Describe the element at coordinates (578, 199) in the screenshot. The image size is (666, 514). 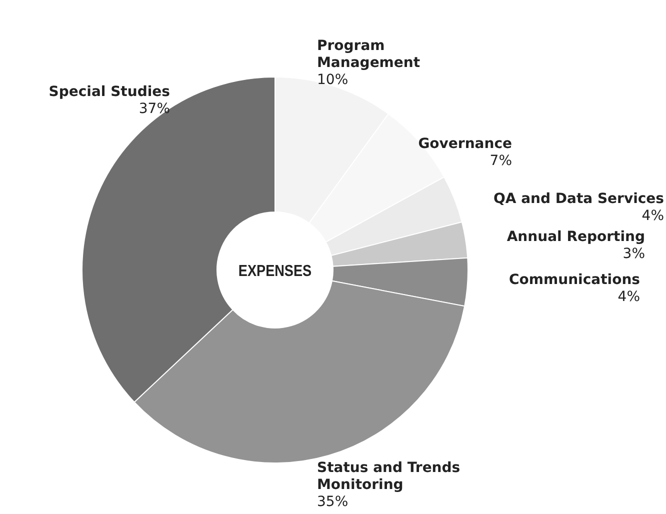
I see `slice-label: QA and Data Services` at that location.